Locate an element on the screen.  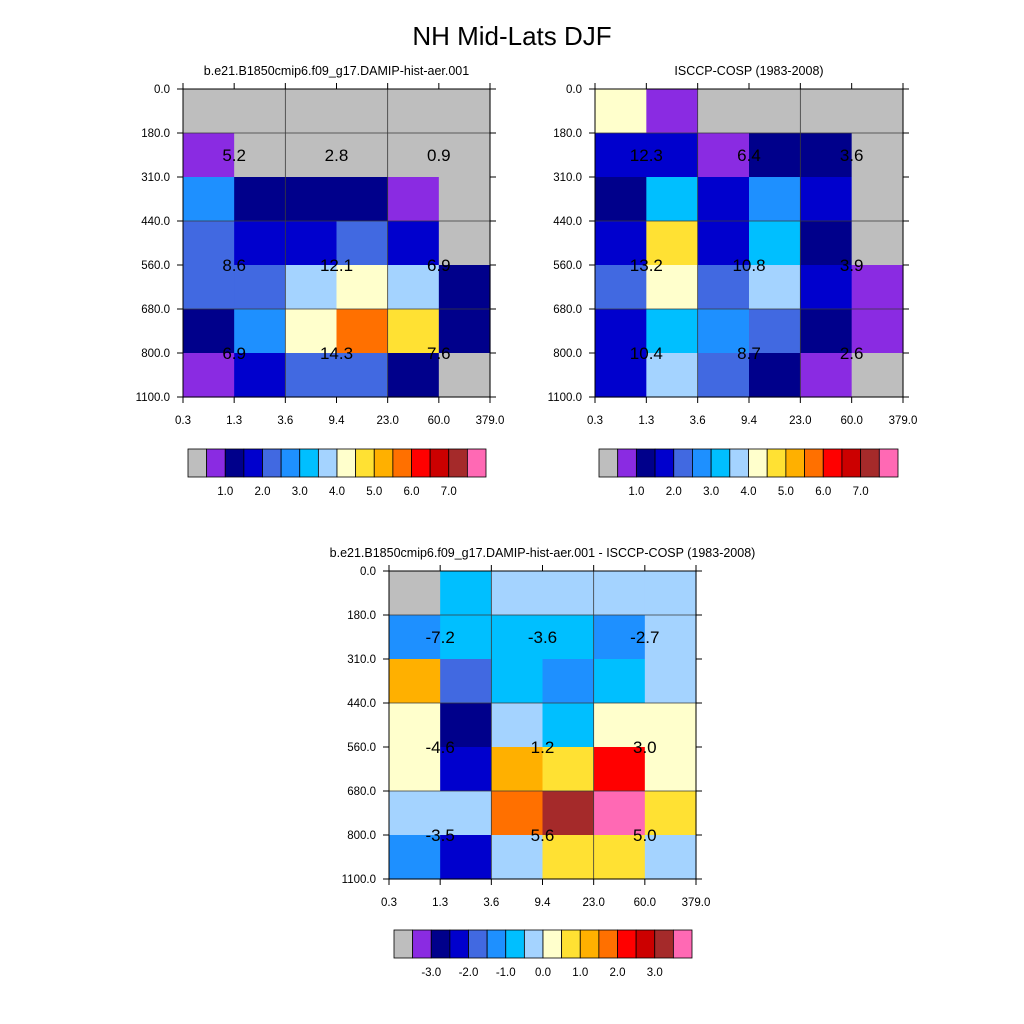
colorbar: -3.0 -2.0 -1.0 0.0 1.0 2.0 3.0 is located at coordinates (543, 954).